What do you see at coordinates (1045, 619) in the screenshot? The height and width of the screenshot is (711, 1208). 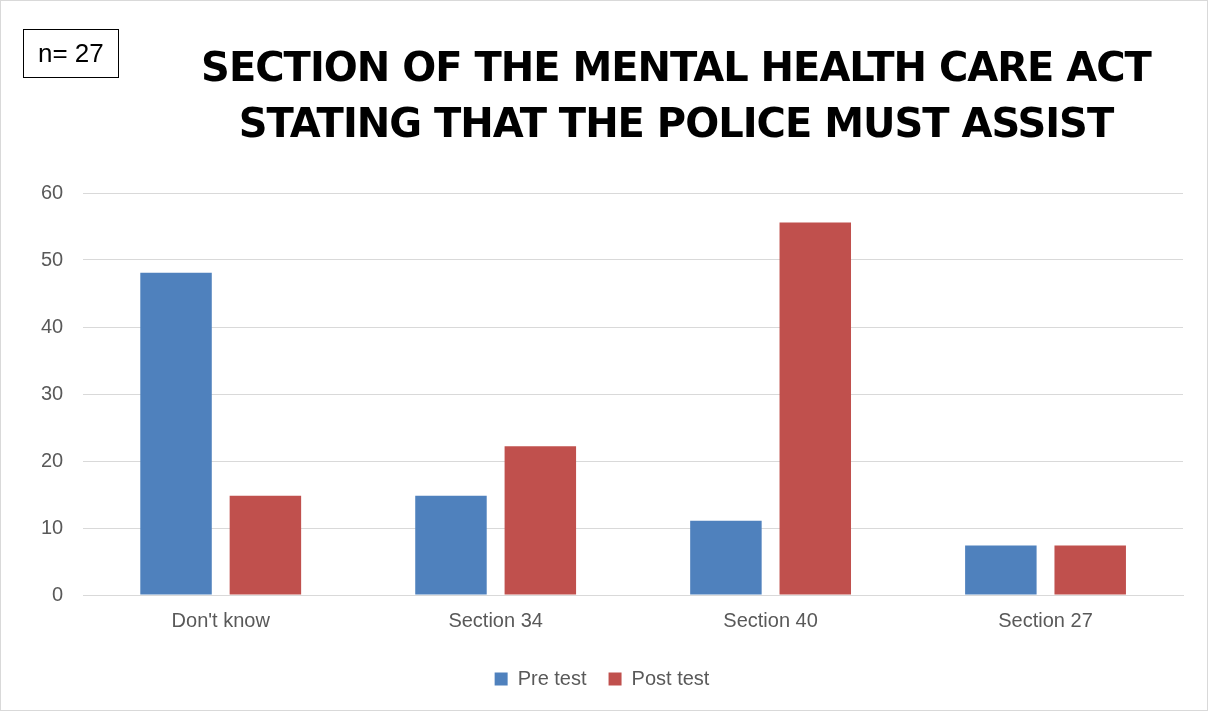 I see `x-tick-label: Section 27` at bounding box center [1045, 619].